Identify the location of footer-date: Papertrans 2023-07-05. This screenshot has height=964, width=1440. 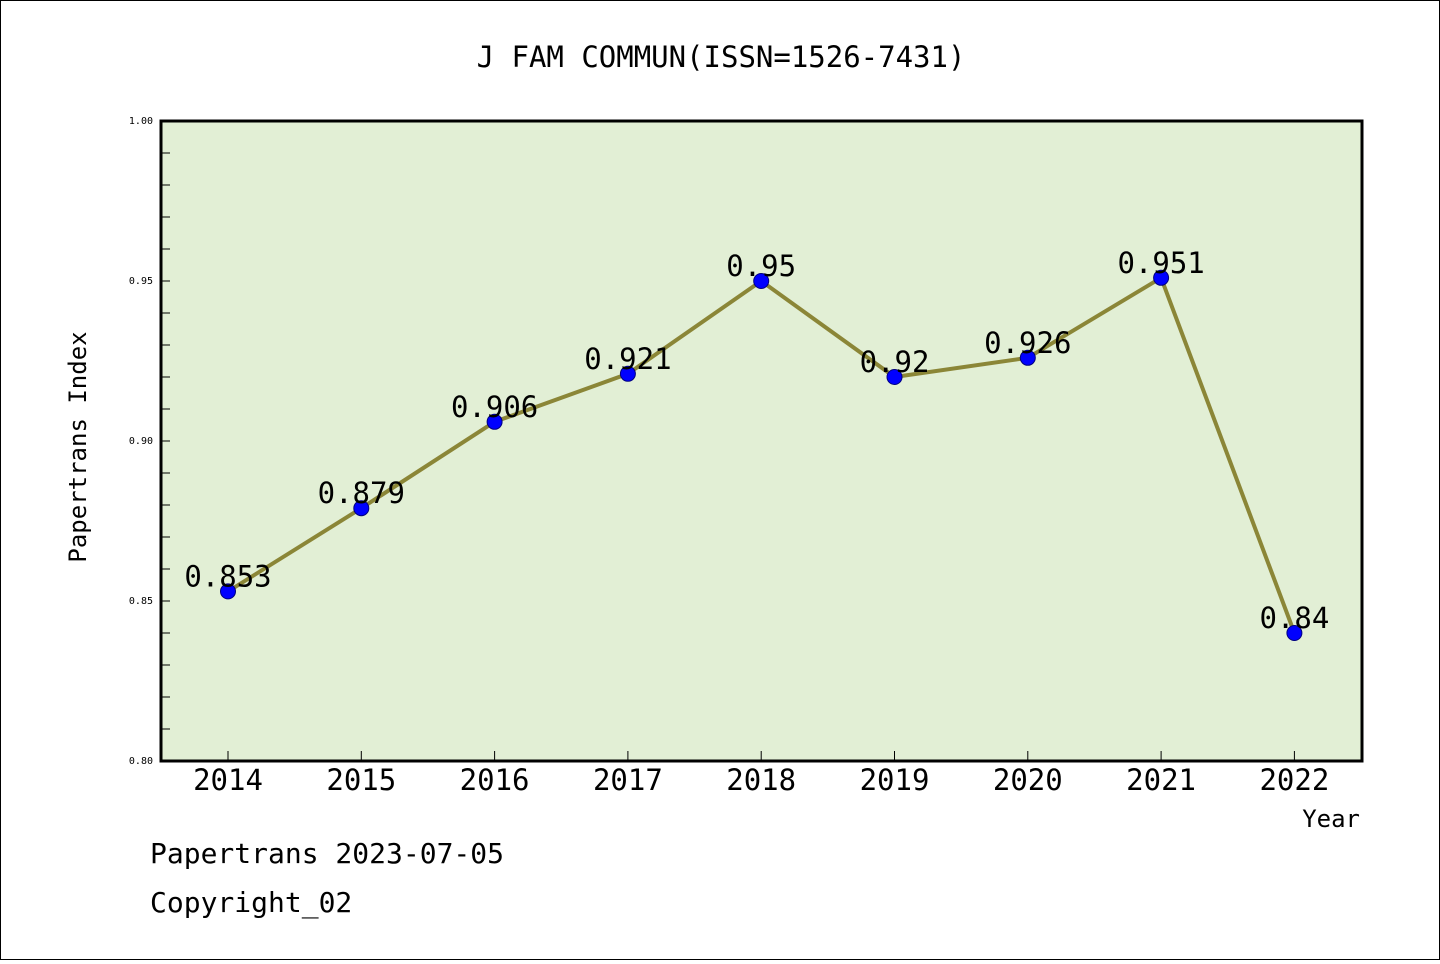
(327, 853).